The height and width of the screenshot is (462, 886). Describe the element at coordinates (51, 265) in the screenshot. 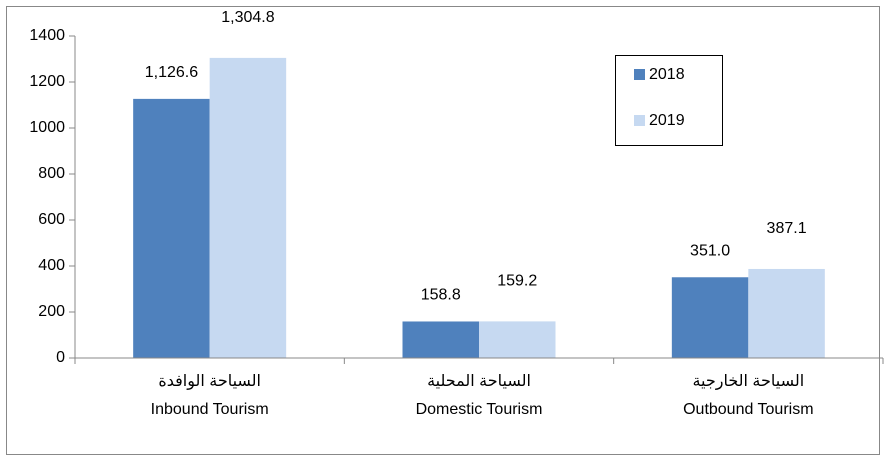

I see `y-tick-label: 400` at that location.